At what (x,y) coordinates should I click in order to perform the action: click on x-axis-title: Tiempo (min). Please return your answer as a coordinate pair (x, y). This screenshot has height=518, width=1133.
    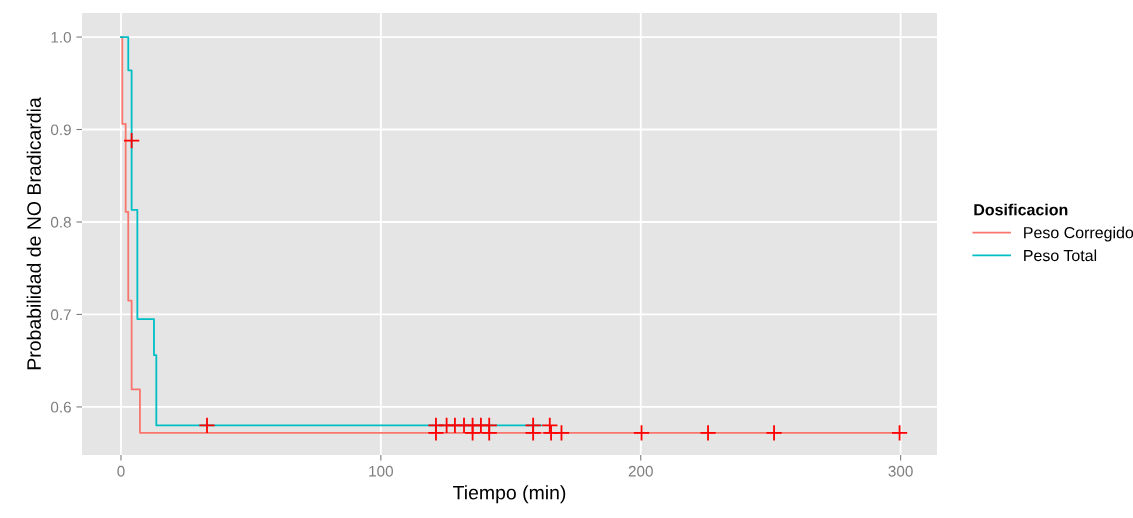
    Looking at the image, I should click on (509, 494).